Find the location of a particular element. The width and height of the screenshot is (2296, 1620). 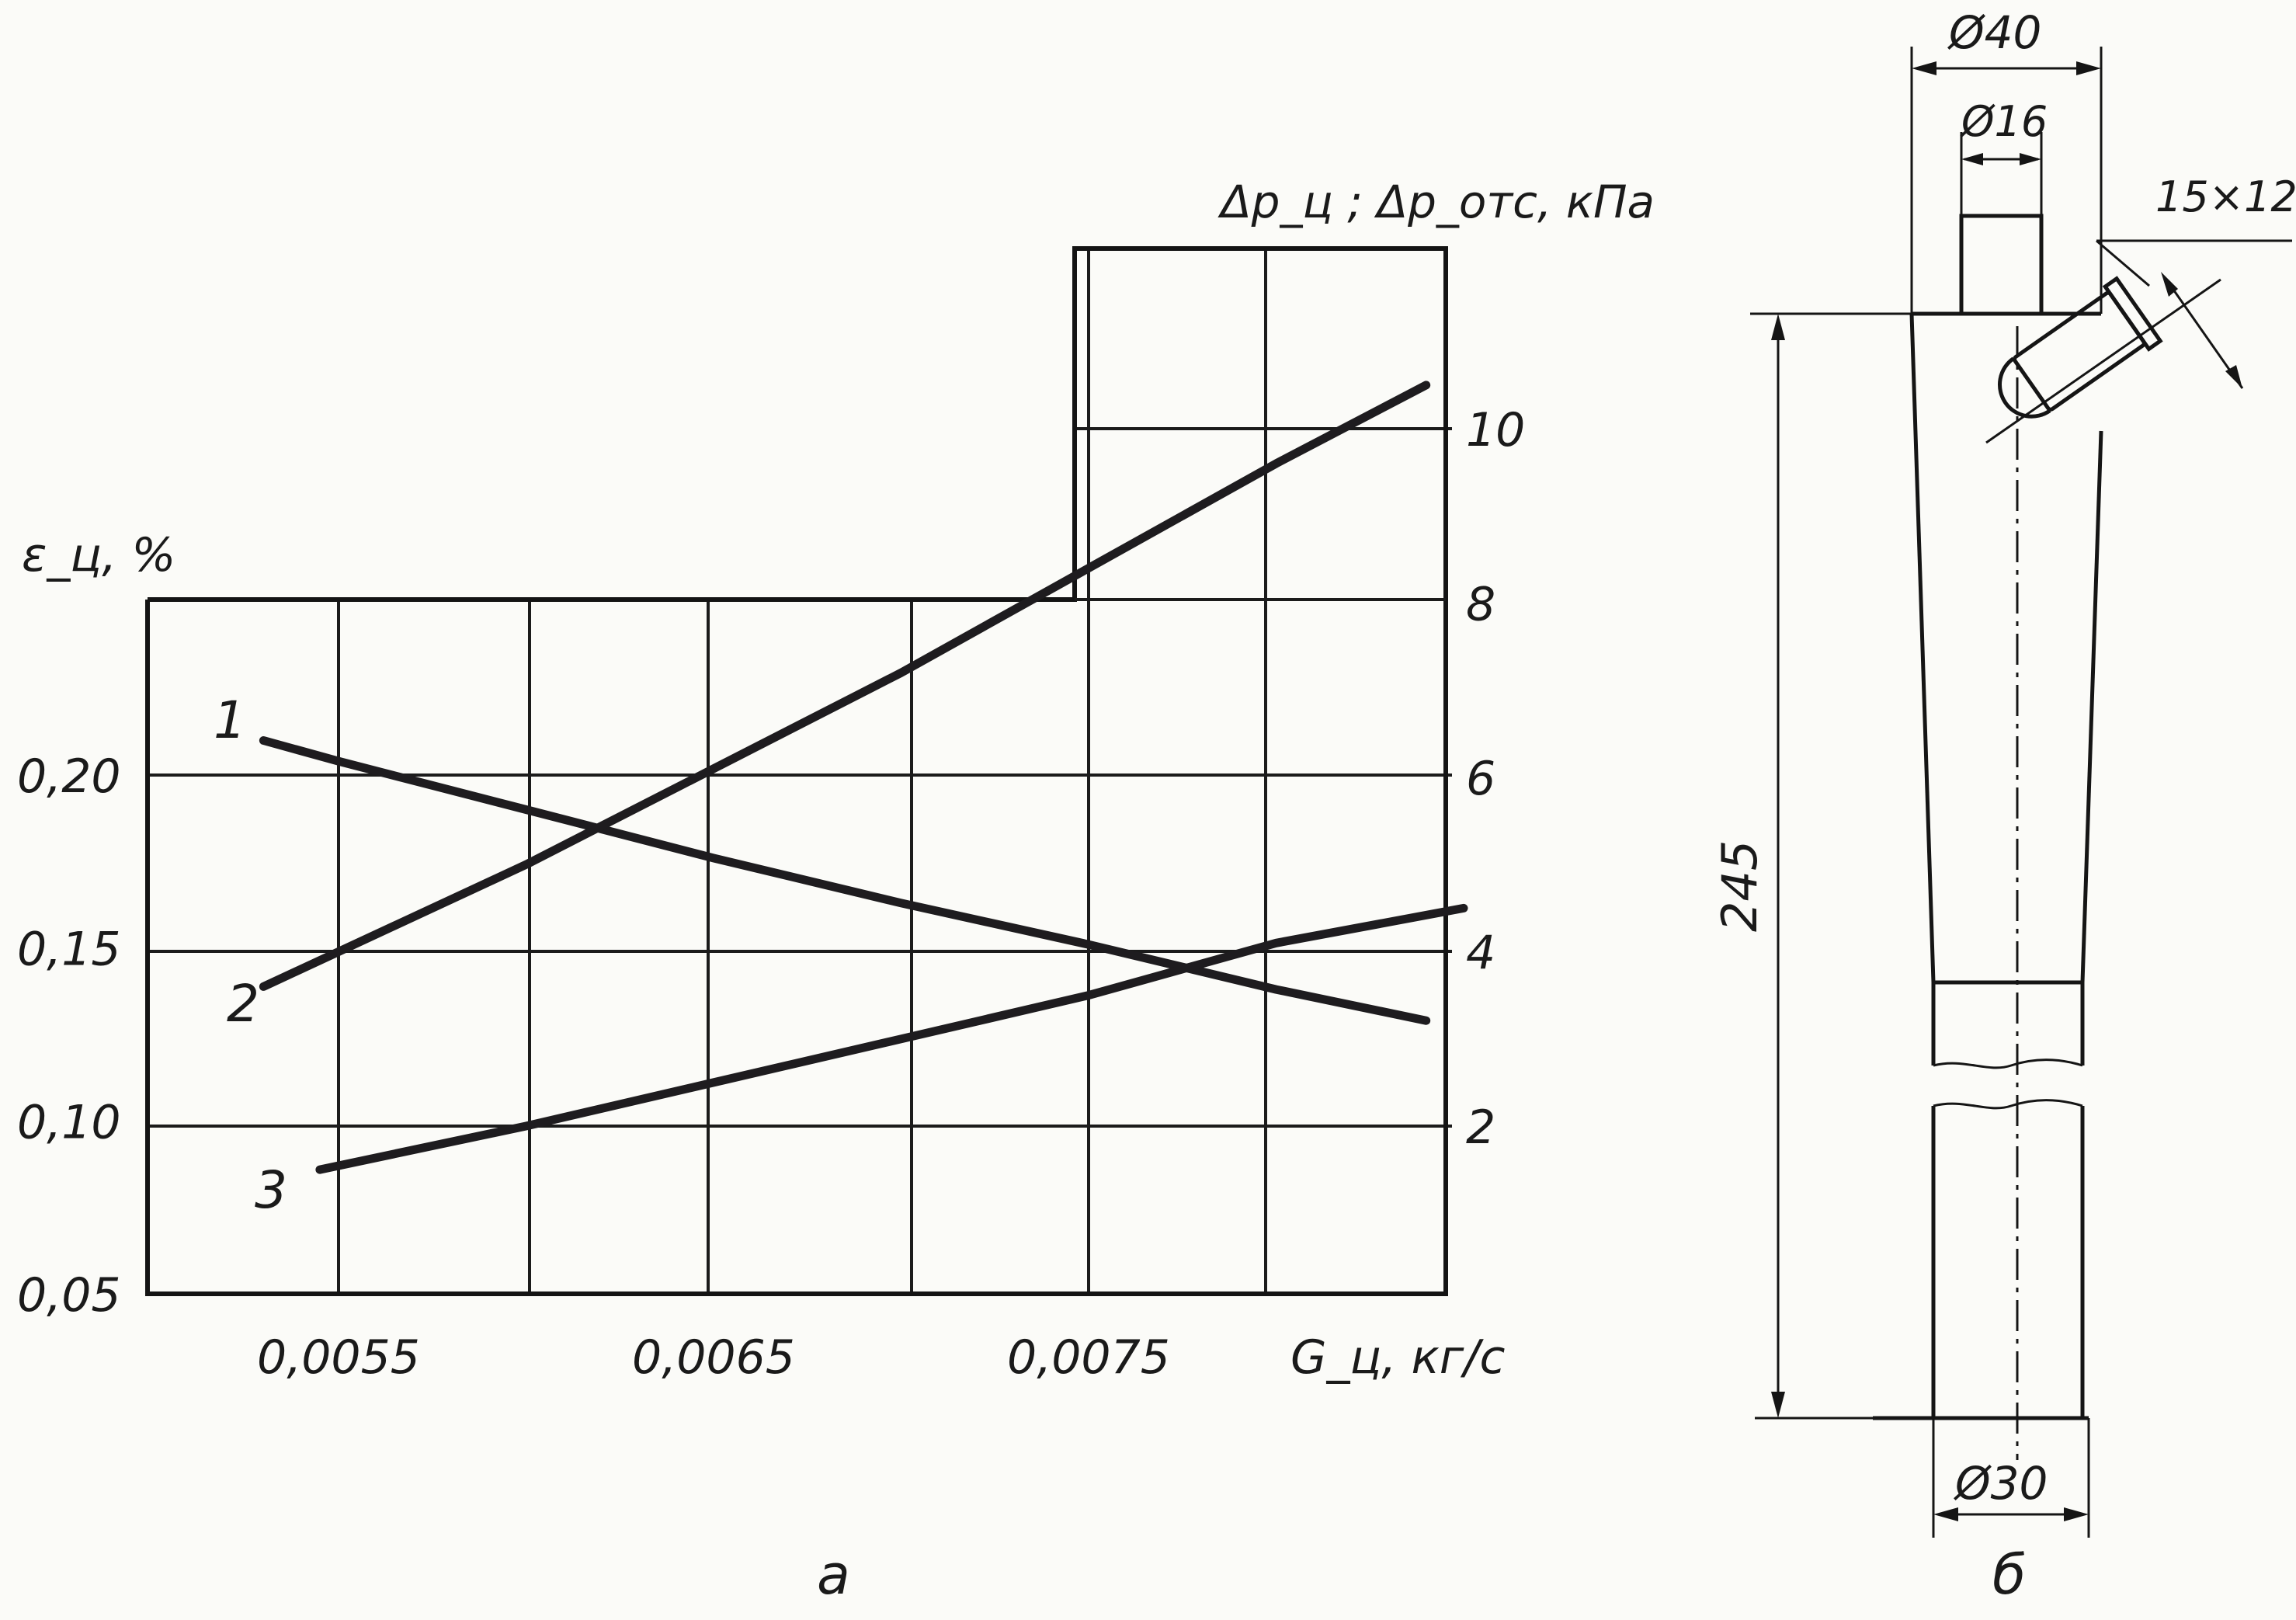

left-tick-label: 0,20 is located at coordinates (69, 776).